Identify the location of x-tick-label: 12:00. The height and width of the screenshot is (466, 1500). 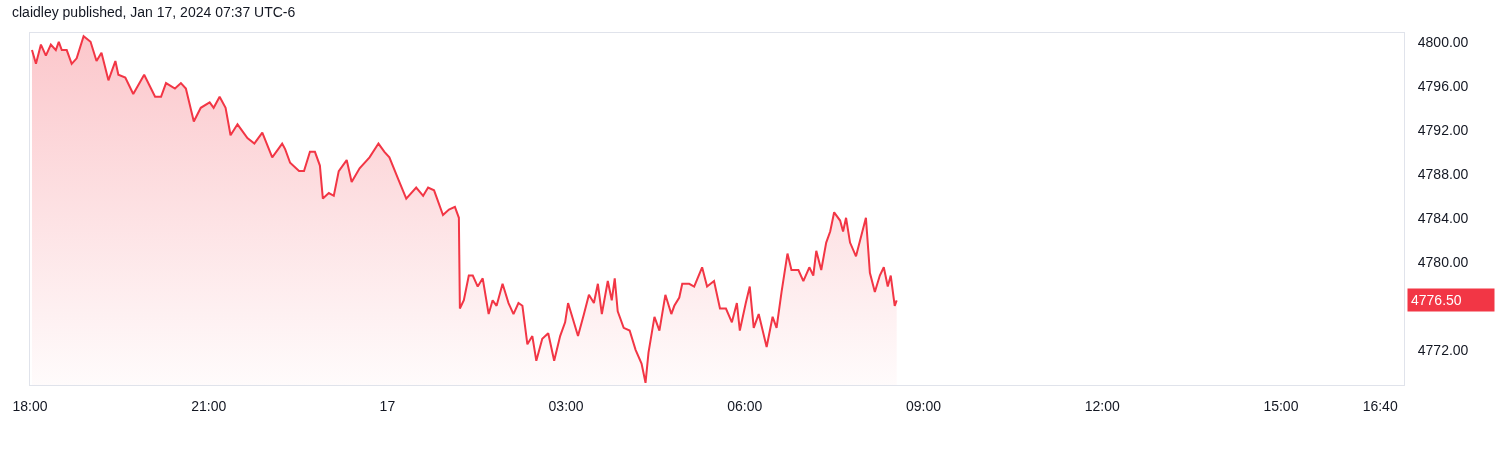
(1102, 405).